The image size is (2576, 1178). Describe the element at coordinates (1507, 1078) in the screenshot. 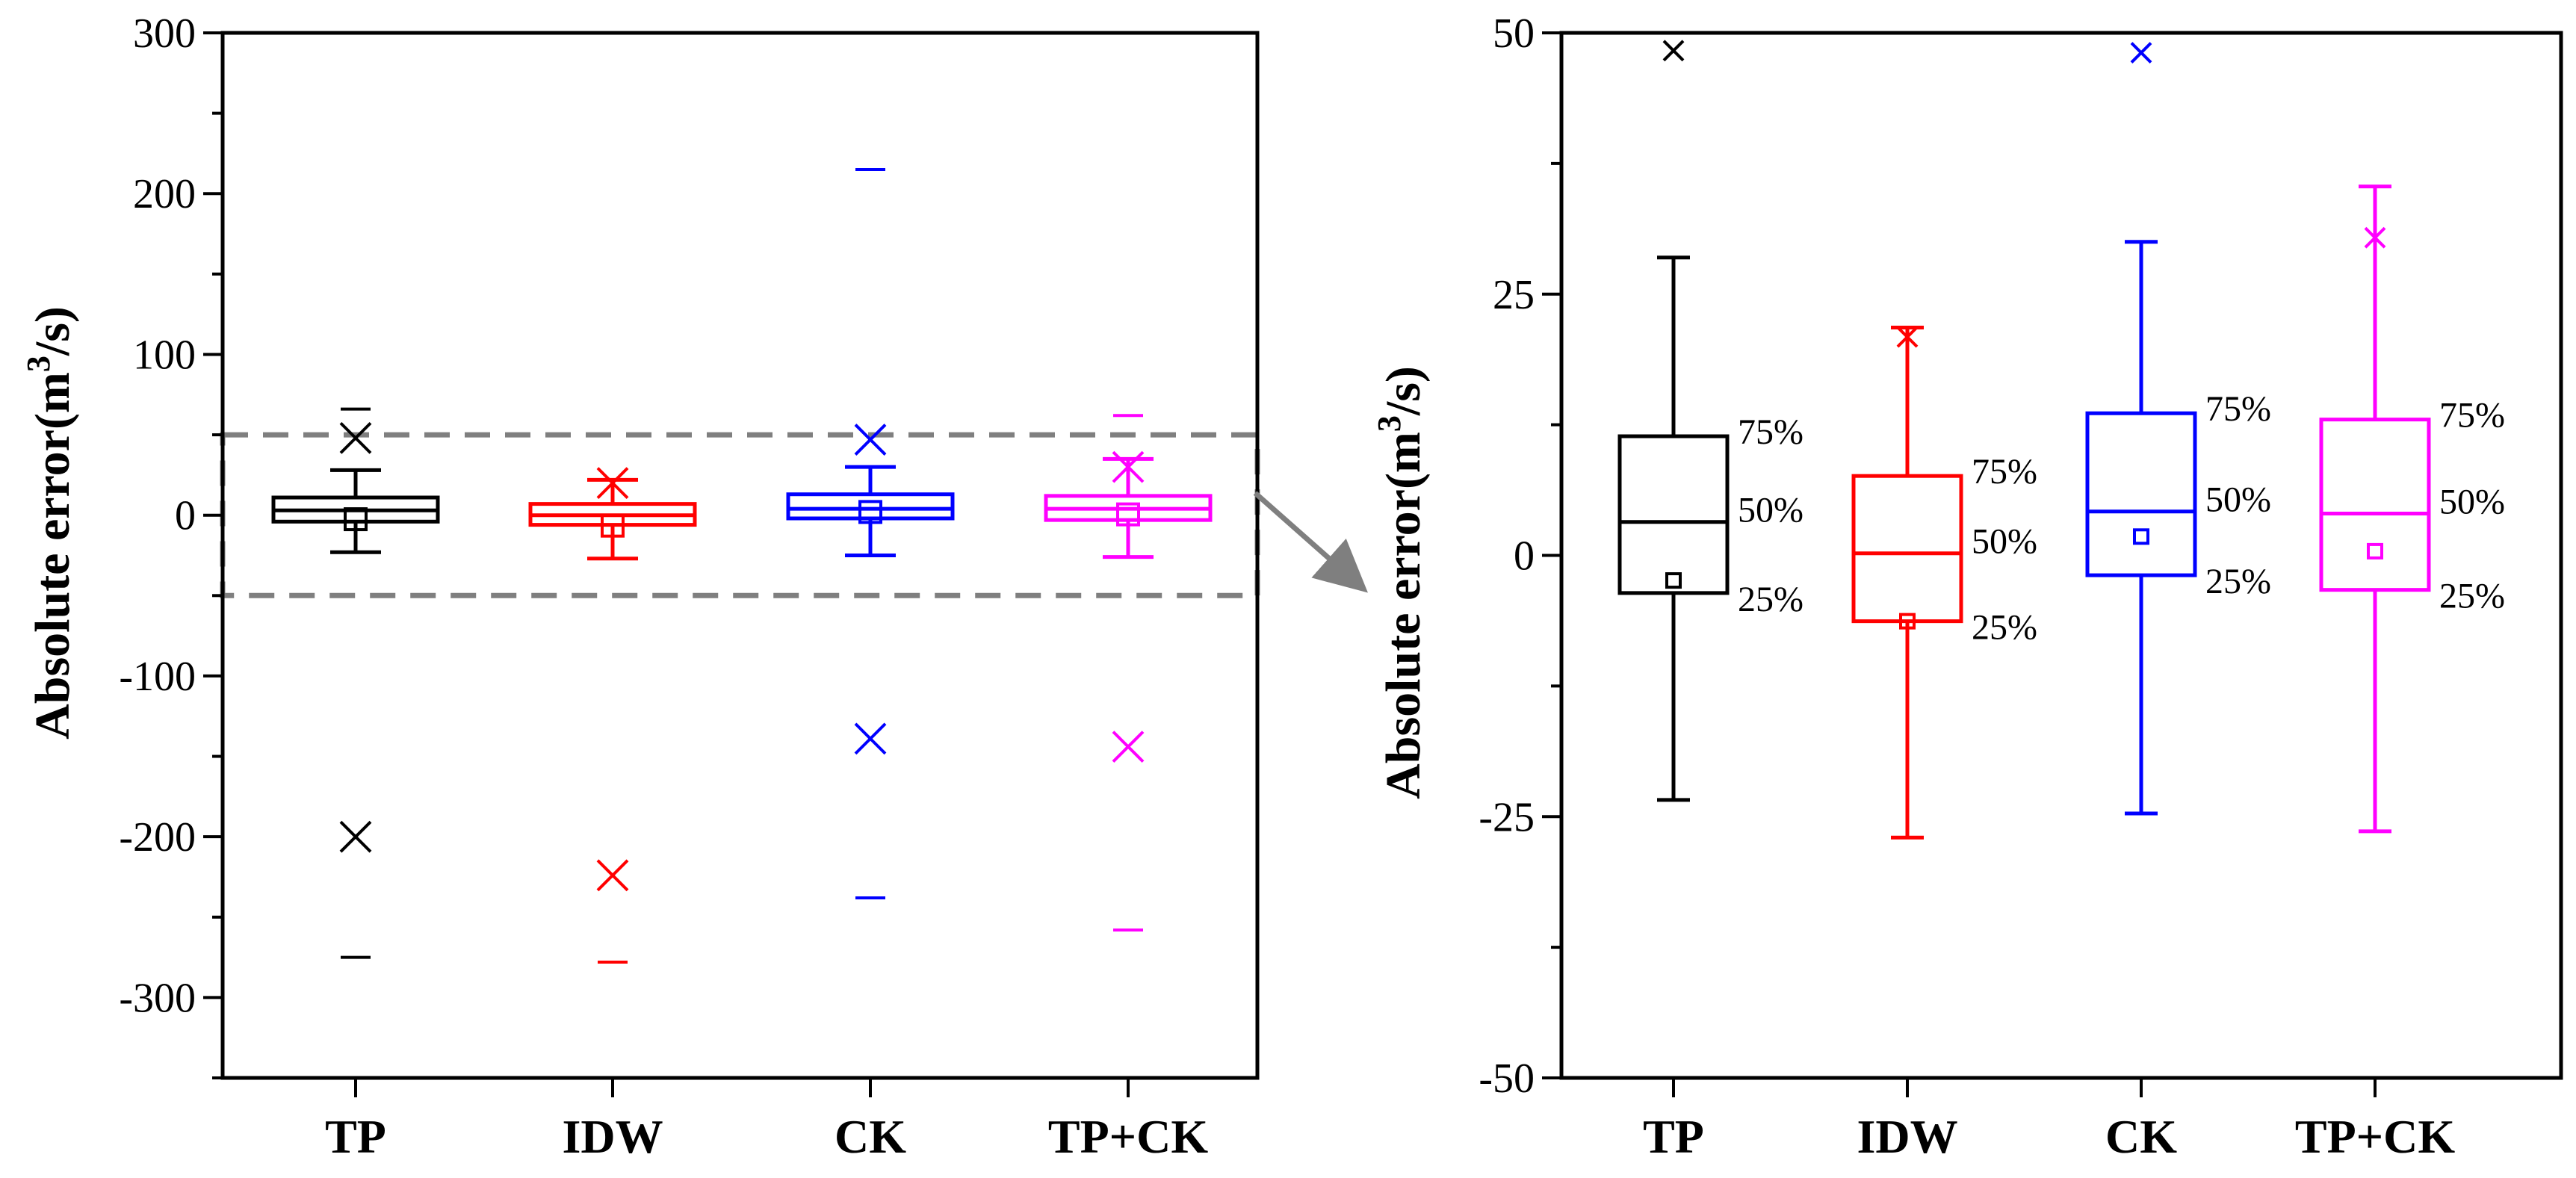

I see `y-tick-label: -50` at that location.